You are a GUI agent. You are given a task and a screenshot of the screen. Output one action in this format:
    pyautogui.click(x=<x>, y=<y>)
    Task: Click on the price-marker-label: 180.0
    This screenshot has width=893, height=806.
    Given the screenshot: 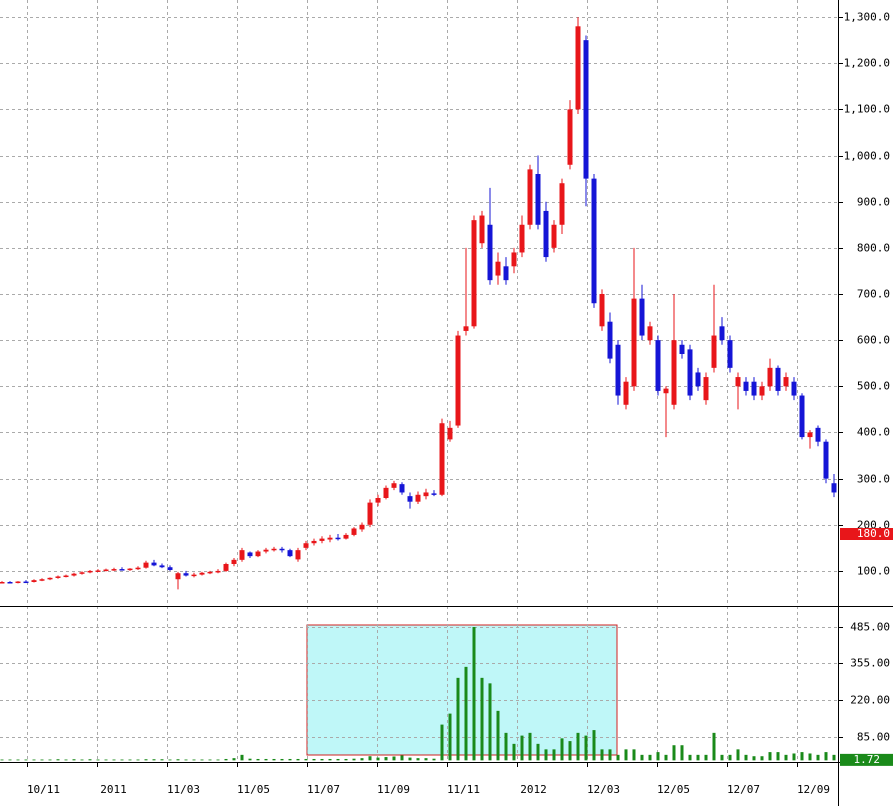 What is the action you would take?
    pyautogui.click(x=873, y=533)
    